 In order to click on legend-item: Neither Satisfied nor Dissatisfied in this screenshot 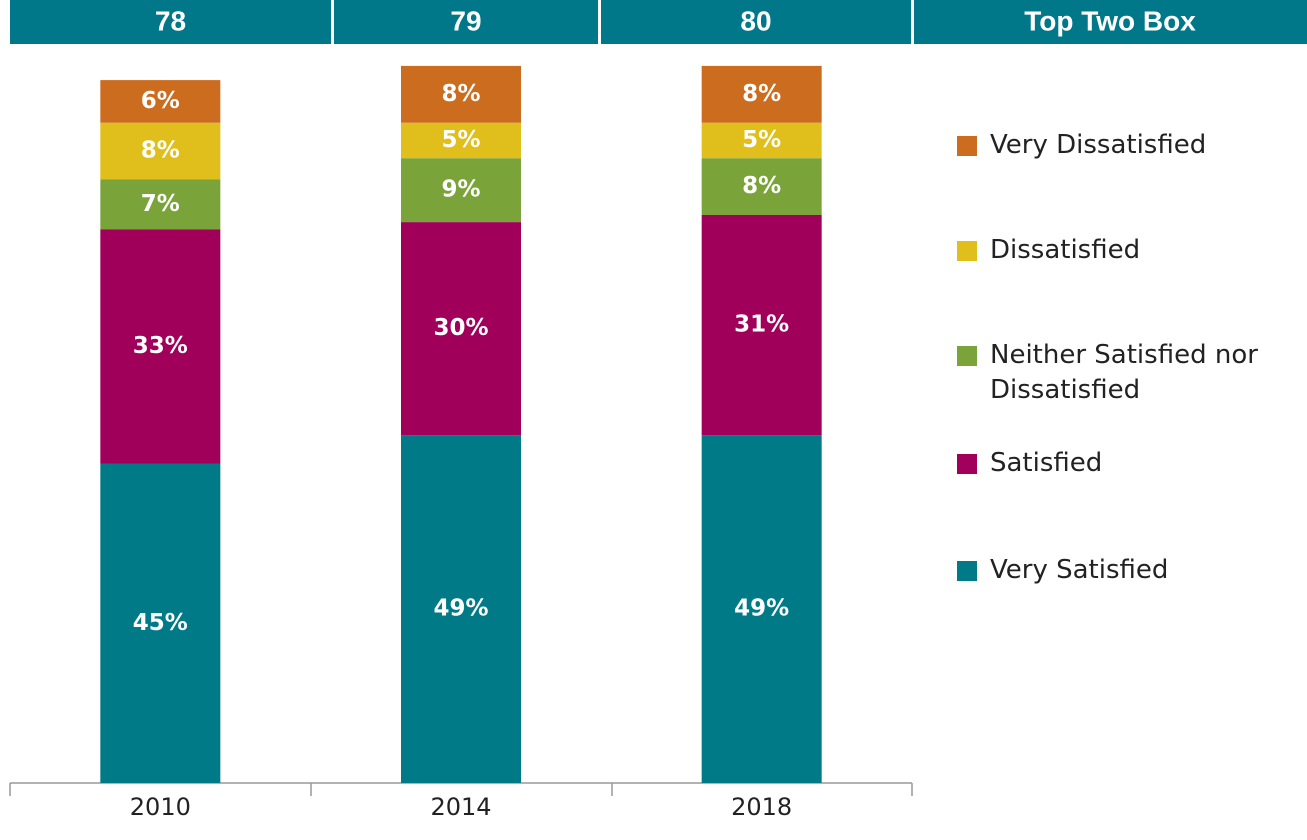, I will do `click(1131, 373)`.